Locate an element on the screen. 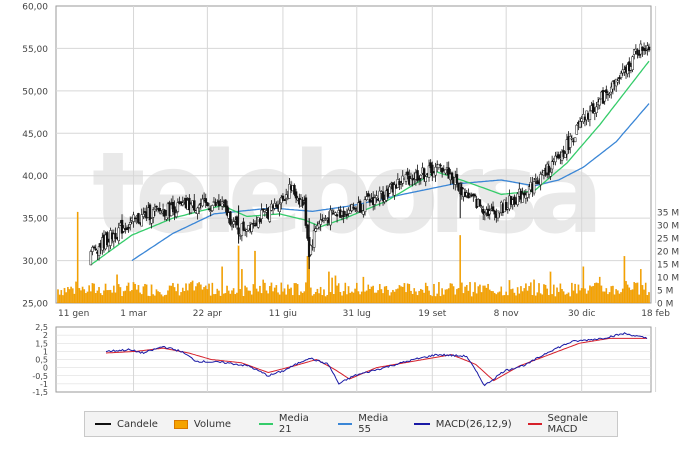 Image resolution: width=700 pixels, height=451 pixels. macd-tick-label: 1,5 is located at coordinates (41, 343).